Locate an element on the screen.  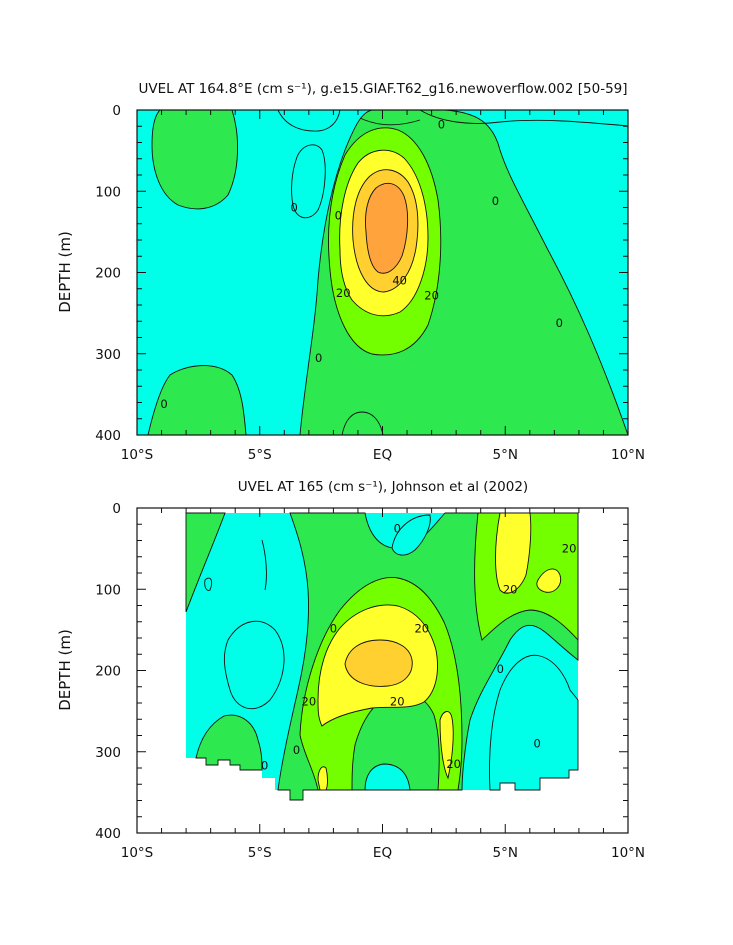
contour-fill-0-deep is located at coordinates (362, 423).